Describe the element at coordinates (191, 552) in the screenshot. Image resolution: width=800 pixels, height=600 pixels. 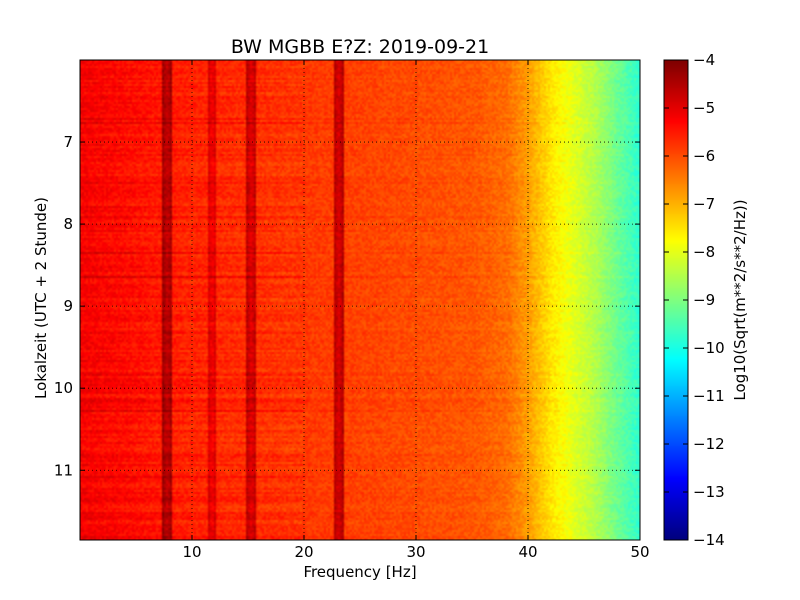
I see `x-tick-label: 10` at that location.